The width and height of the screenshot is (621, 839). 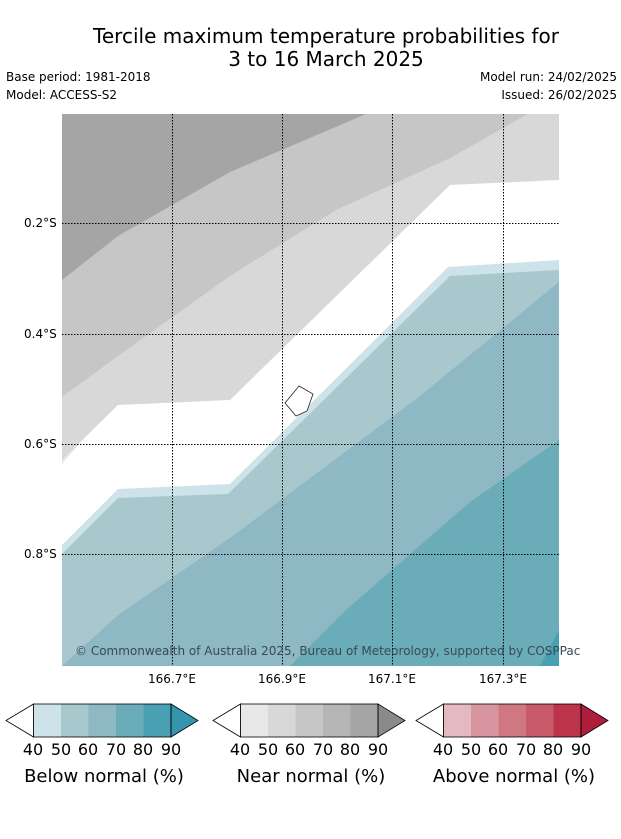 I want to click on model-name: Model: ACCESS-S2, so click(x=62, y=95).